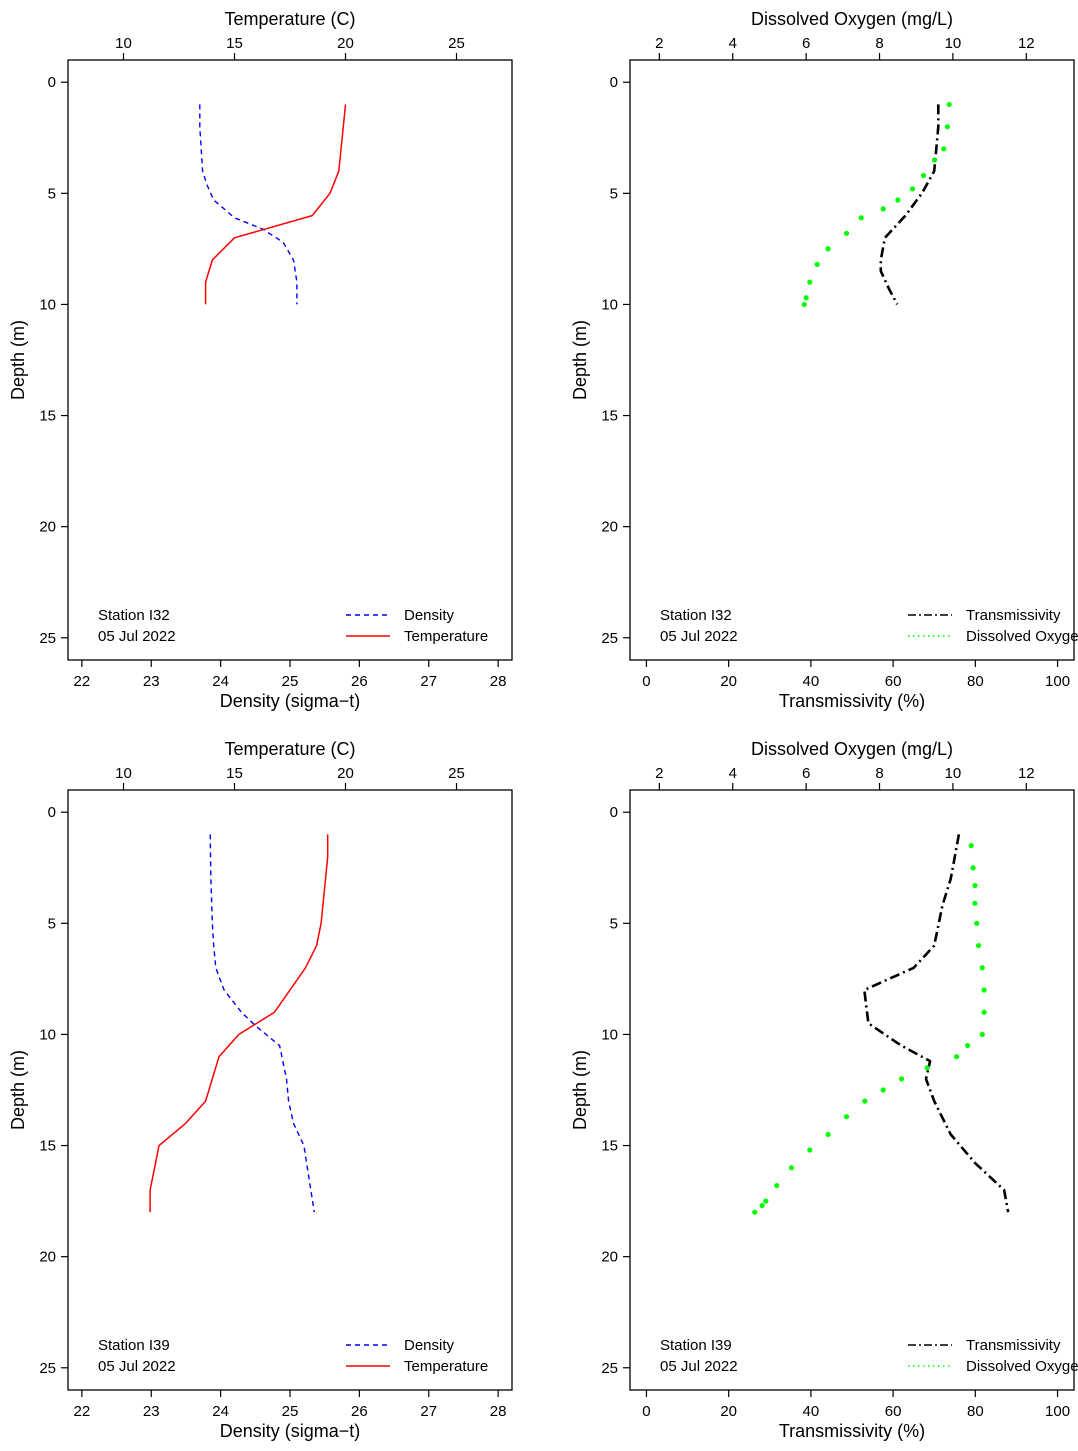 Image resolution: width=1078 pixels, height=1451 pixels. What do you see at coordinates (909, 205) in the screenshot?
I see `transmissivity-line` at bounding box center [909, 205].